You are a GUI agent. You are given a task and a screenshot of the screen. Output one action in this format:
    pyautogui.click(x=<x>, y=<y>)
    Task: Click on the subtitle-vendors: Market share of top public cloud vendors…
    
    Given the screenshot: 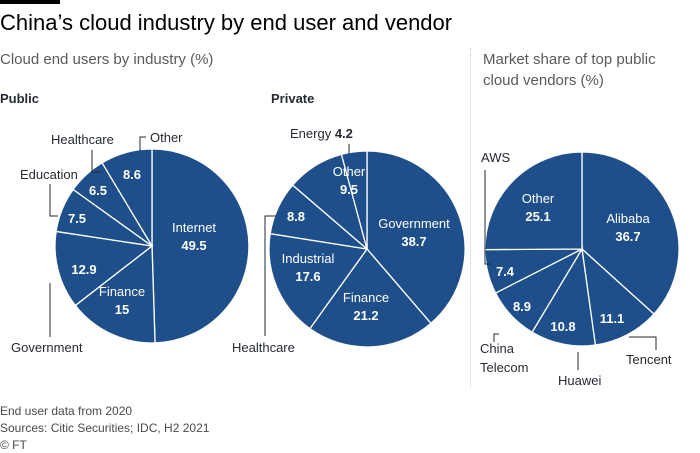 What is the action you would take?
    pyautogui.click(x=569, y=70)
    